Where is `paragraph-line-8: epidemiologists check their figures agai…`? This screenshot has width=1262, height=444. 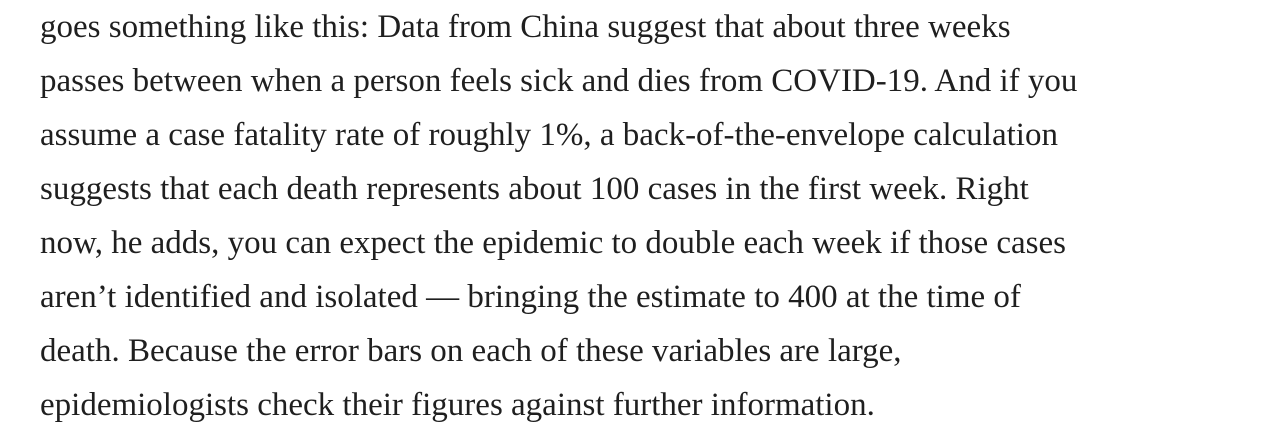 paragraph-line-8: epidemiologists check their figures agai… is located at coordinates (457, 405).